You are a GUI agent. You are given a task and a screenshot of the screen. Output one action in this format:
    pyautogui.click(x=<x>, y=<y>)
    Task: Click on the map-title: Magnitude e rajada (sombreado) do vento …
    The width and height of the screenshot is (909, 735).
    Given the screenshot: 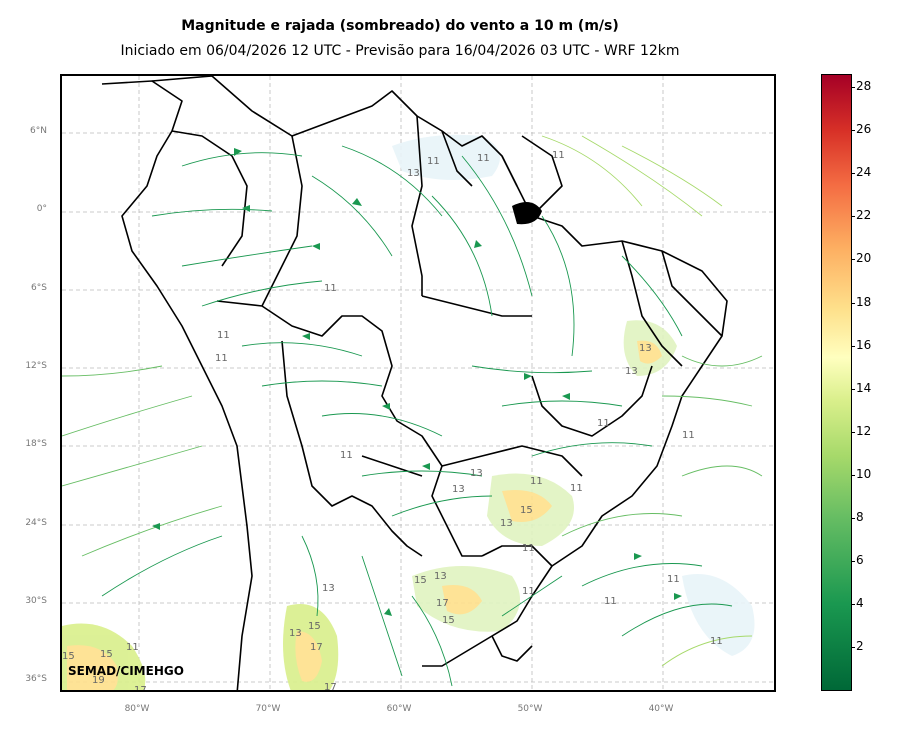 What is the action you would take?
    pyautogui.click(x=400, y=26)
    